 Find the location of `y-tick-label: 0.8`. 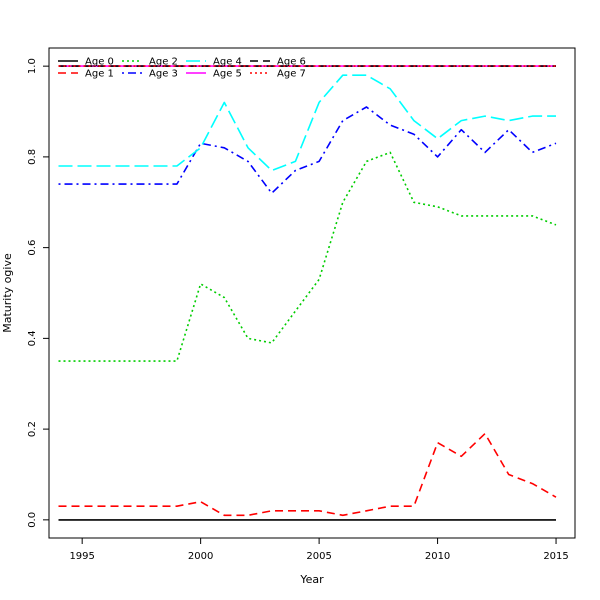

y-tick-label: 0.8 is located at coordinates (32, 157).